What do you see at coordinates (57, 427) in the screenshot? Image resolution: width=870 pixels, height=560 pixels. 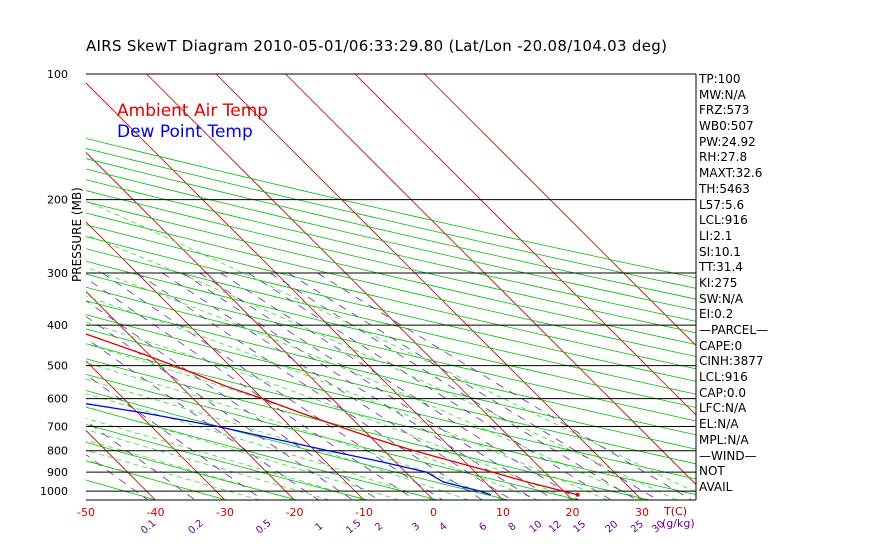 I see `pressure-tick-label: 700` at bounding box center [57, 427].